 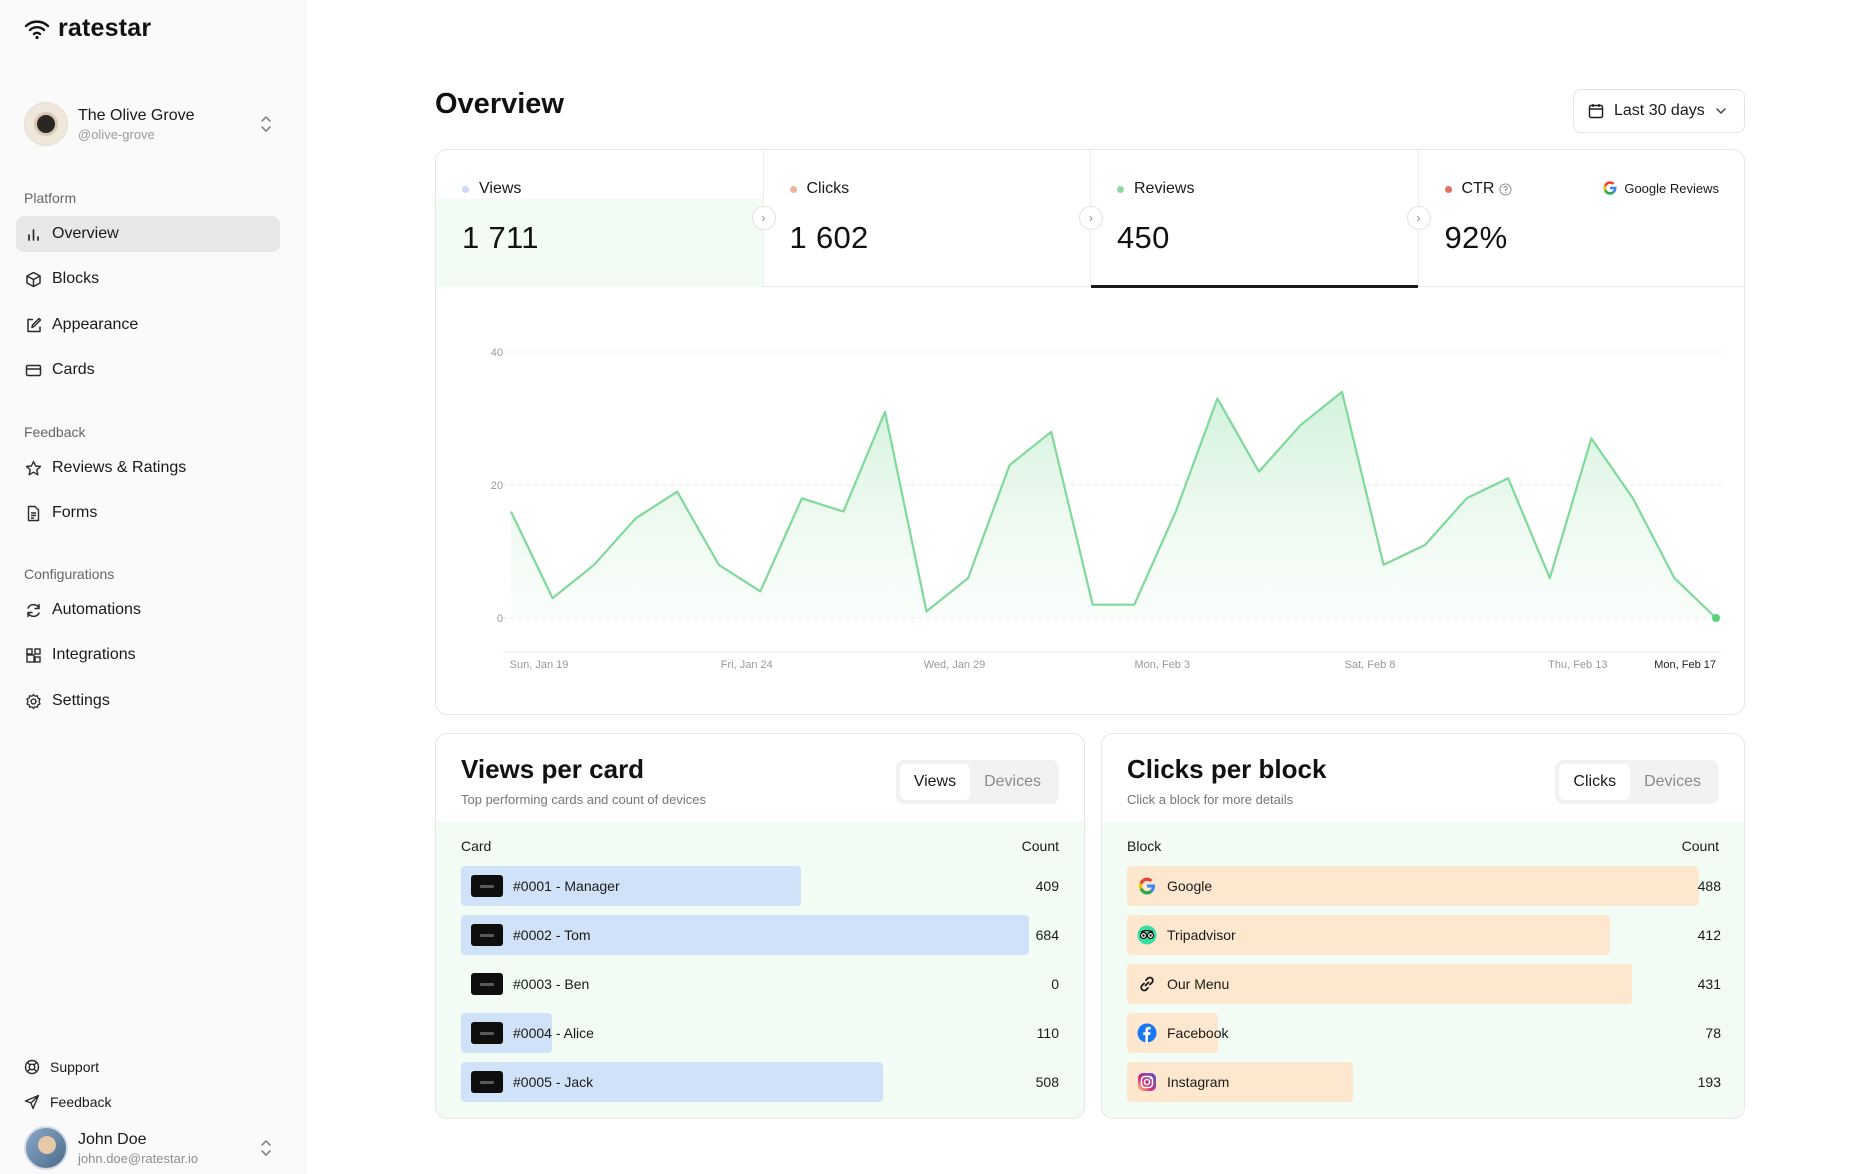 What do you see at coordinates (935, 782) in the screenshot?
I see `tab-views: Views` at bounding box center [935, 782].